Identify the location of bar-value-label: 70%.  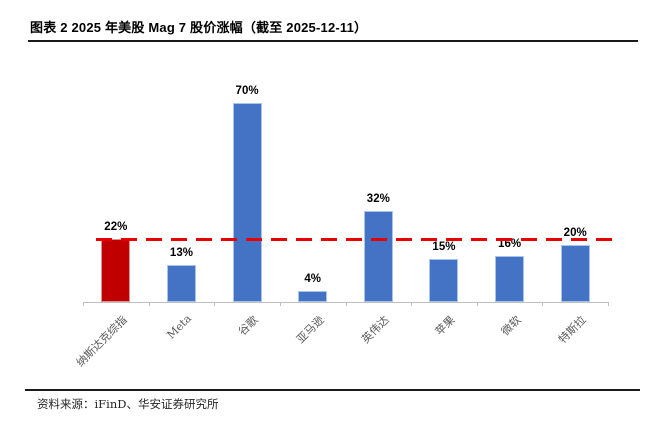
(247, 90).